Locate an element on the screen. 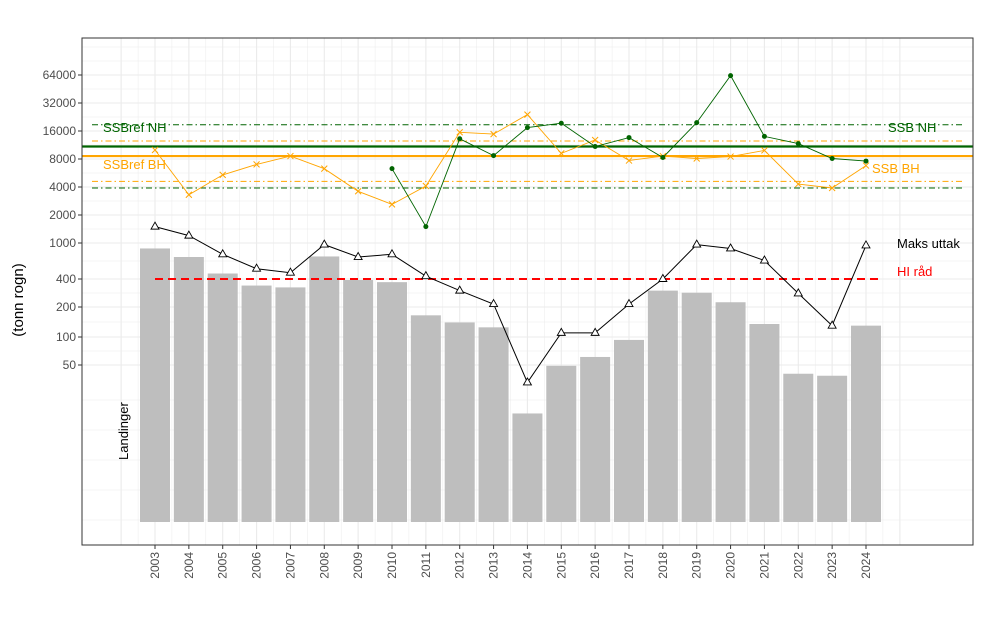 The image size is (983, 619). bar-landinger-2021 is located at coordinates (764, 423).